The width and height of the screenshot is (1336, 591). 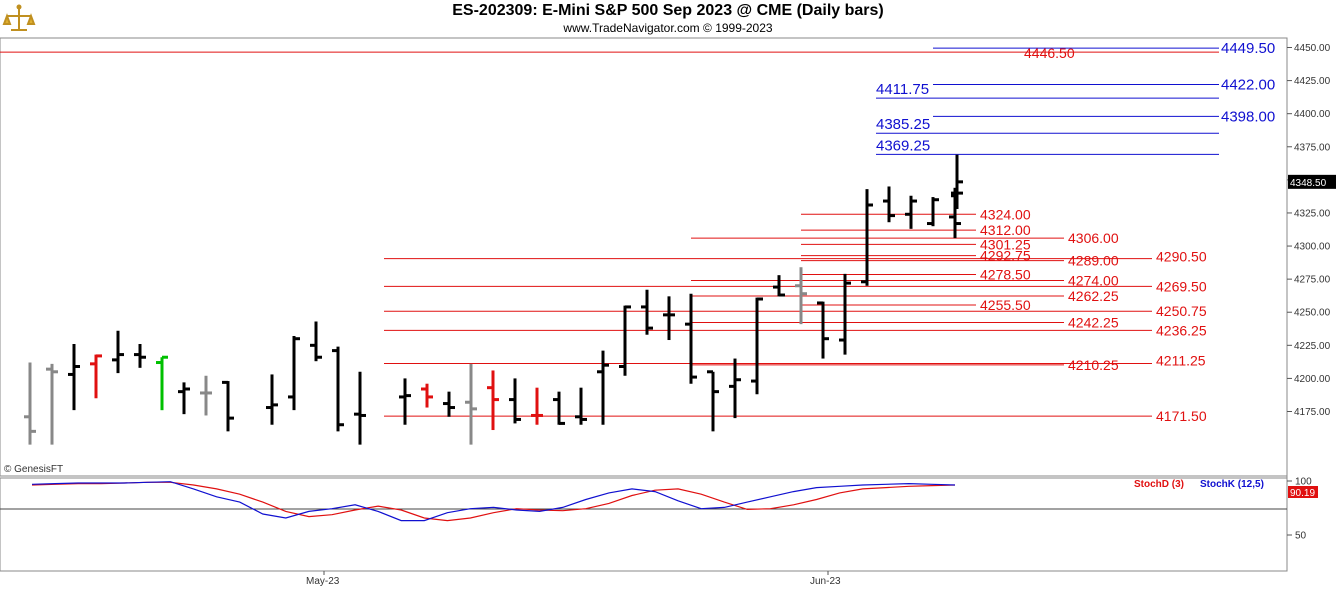 I want to click on date-tick-label: Jun-23, so click(x=825, y=581).